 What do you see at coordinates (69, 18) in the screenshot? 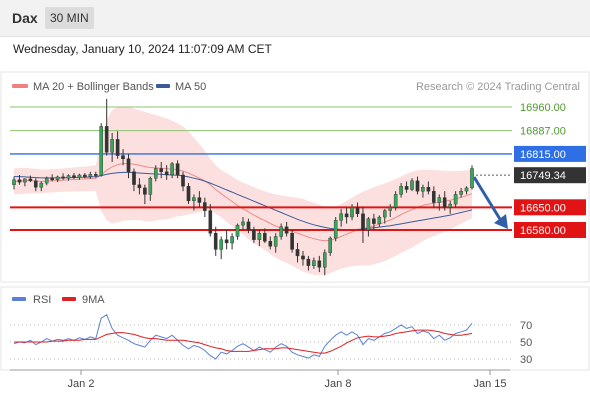
I see `timeframe-button: 30 MIN` at bounding box center [69, 18].